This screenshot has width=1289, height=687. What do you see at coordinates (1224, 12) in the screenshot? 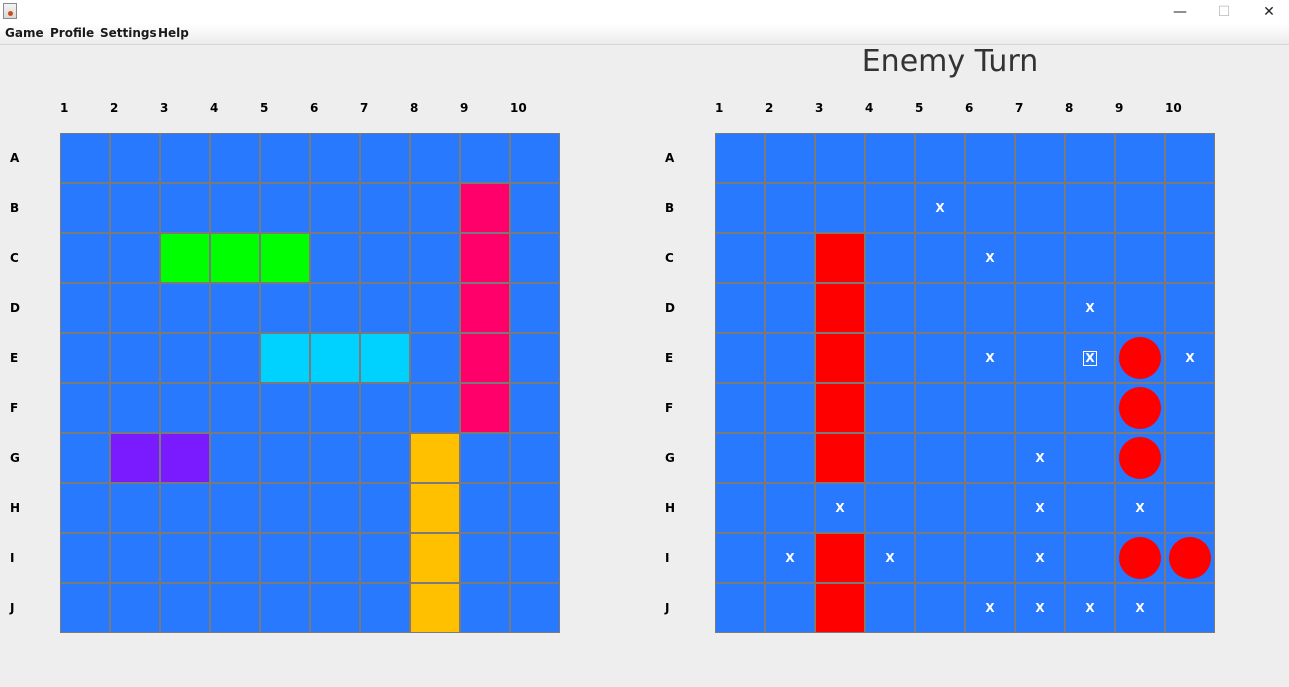
I see `maximize-button: ☐` at bounding box center [1224, 12].